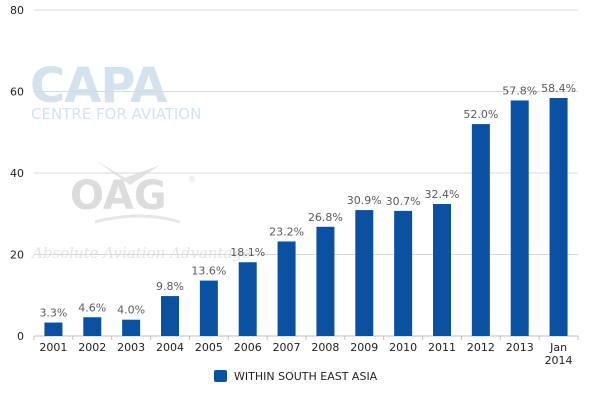 The image size is (600, 400). What do you see at coordinates (306, 376) in the screenshot?
I see `legend-label: WITHIN SOUTH EAST ASIA` at bounding box center [306, 376].